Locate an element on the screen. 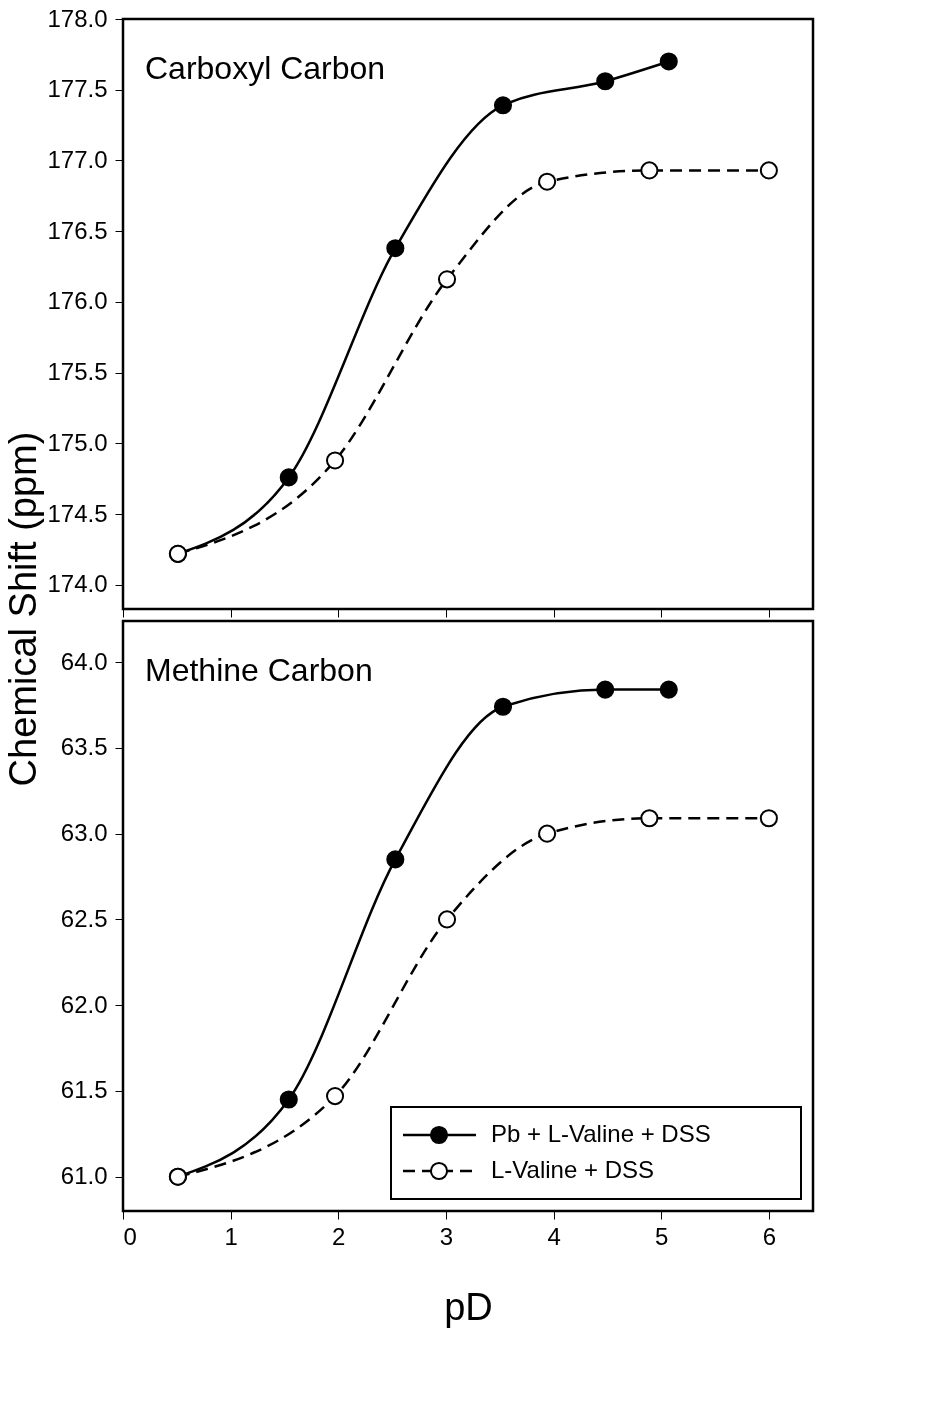  y-tick-label: 62.5 is located at coordinates (84, 918).